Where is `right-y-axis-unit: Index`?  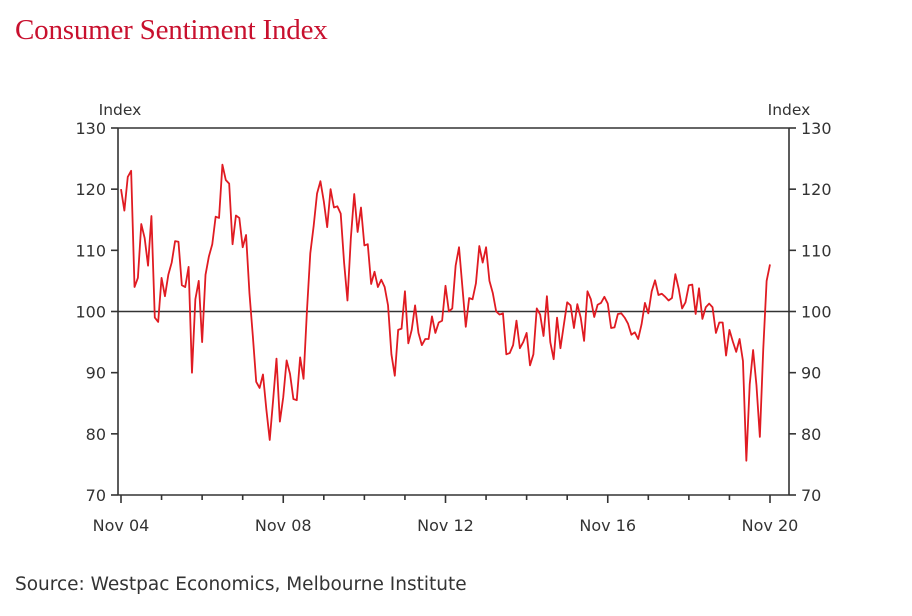 right-y-axis-unit: Index is located at coordinates (789, 110).